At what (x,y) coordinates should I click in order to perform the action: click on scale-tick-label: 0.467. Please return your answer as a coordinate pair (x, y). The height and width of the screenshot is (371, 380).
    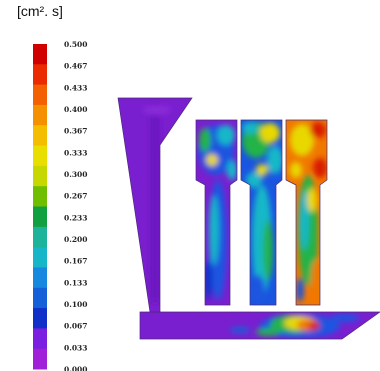
    Looking at the image, I should click on (76, 66).